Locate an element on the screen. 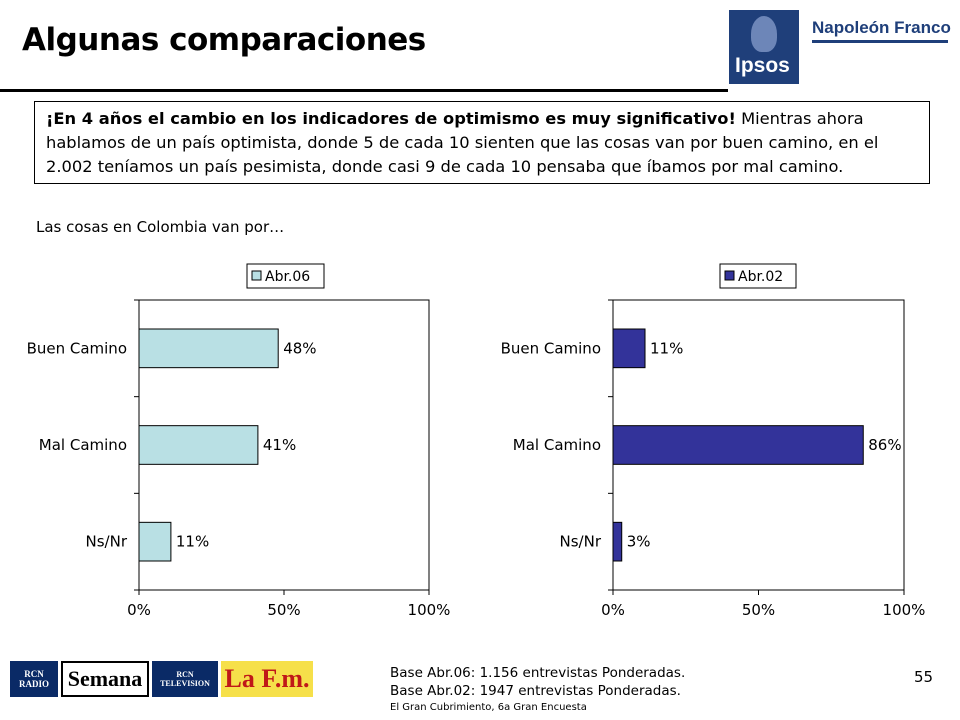  source-note: El Gran Cubrimiento, 6a Gran Encuesta is located at coordinates (488, 707).